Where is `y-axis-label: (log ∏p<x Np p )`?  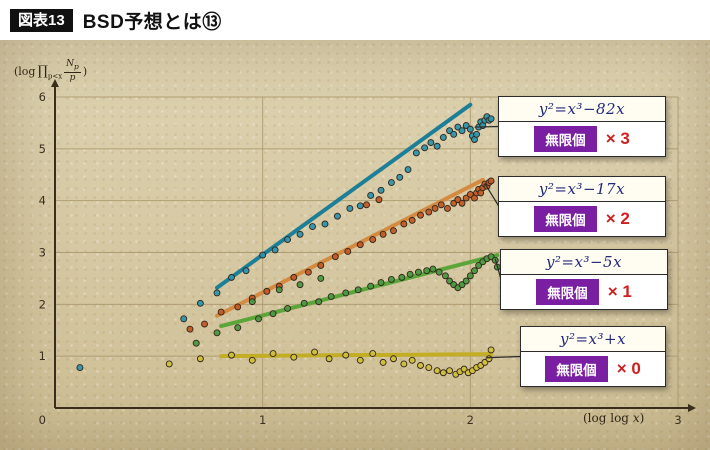 y-axis-label: (log ∏p<x Np p ) is located at coordinates (50, 71).